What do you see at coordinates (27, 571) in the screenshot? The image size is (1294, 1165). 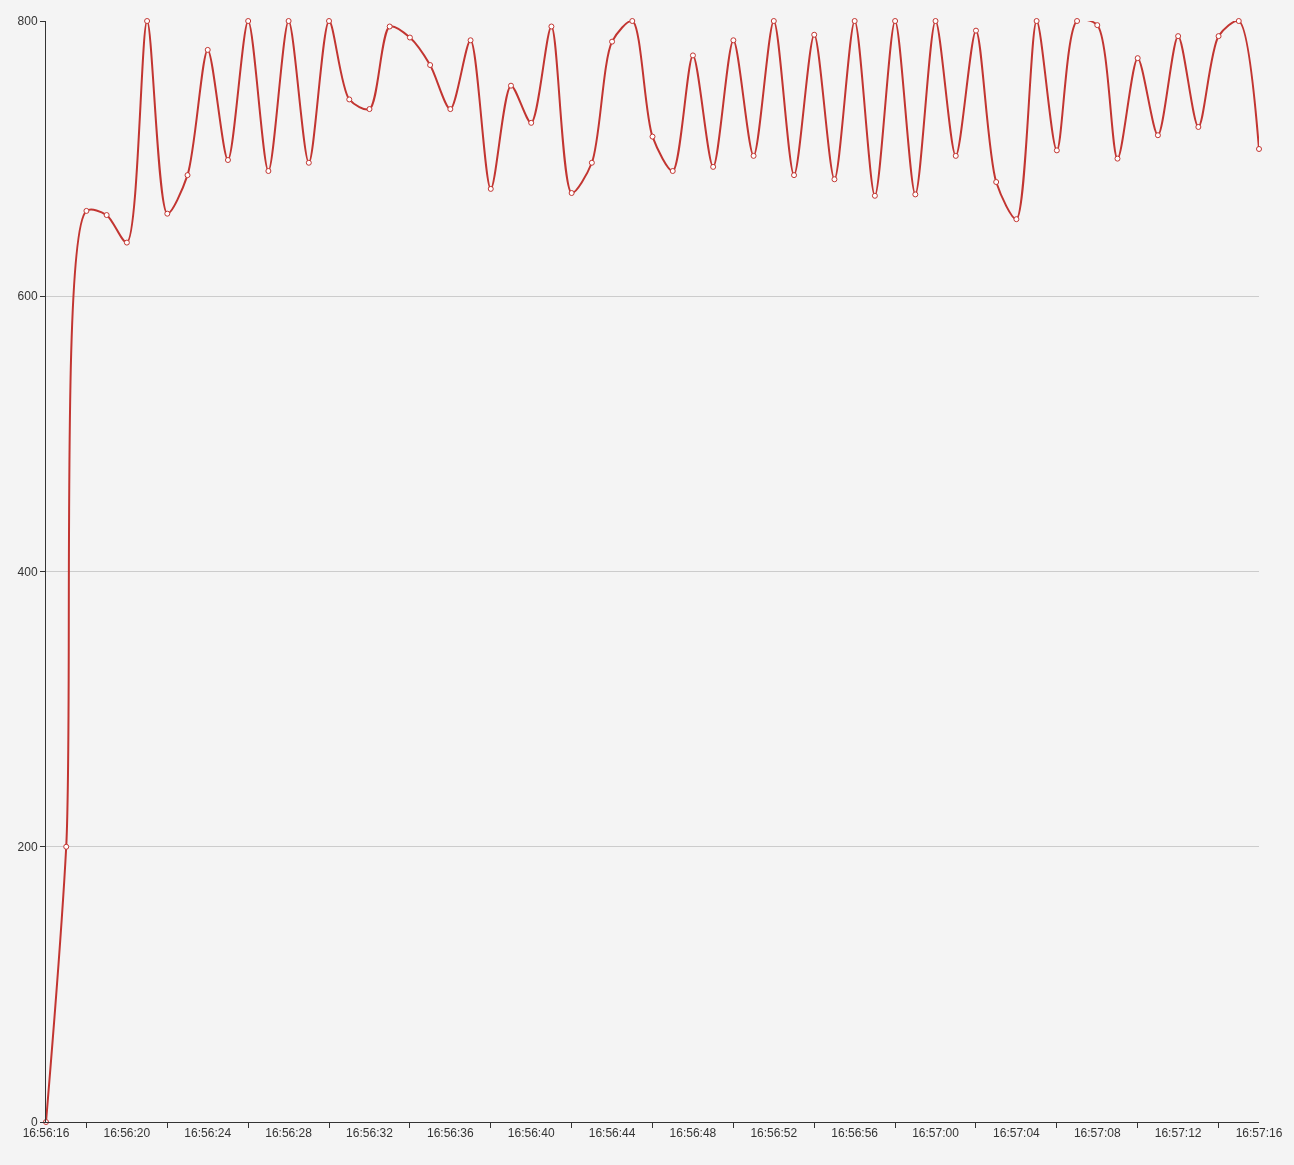 I see `y-tick-label: 400` at bounding box center [27, 571].